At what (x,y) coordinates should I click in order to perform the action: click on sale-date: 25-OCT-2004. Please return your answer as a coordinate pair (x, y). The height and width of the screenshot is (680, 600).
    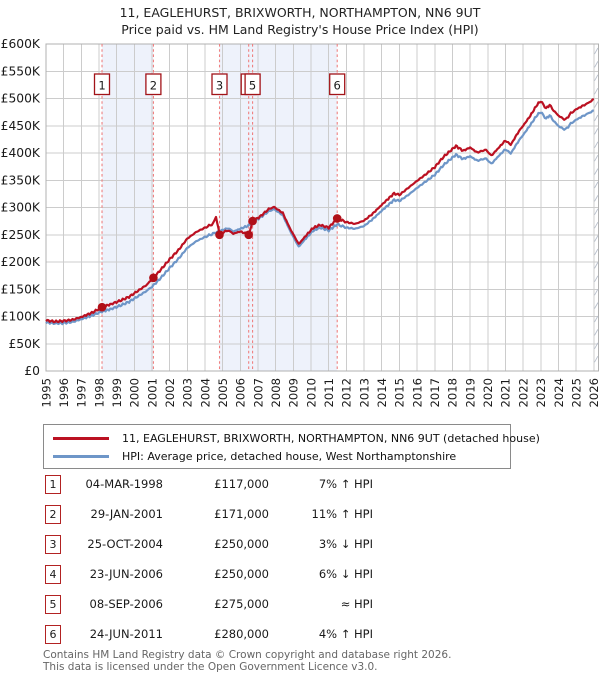
    Looking at the image, I should click on (125, 544).